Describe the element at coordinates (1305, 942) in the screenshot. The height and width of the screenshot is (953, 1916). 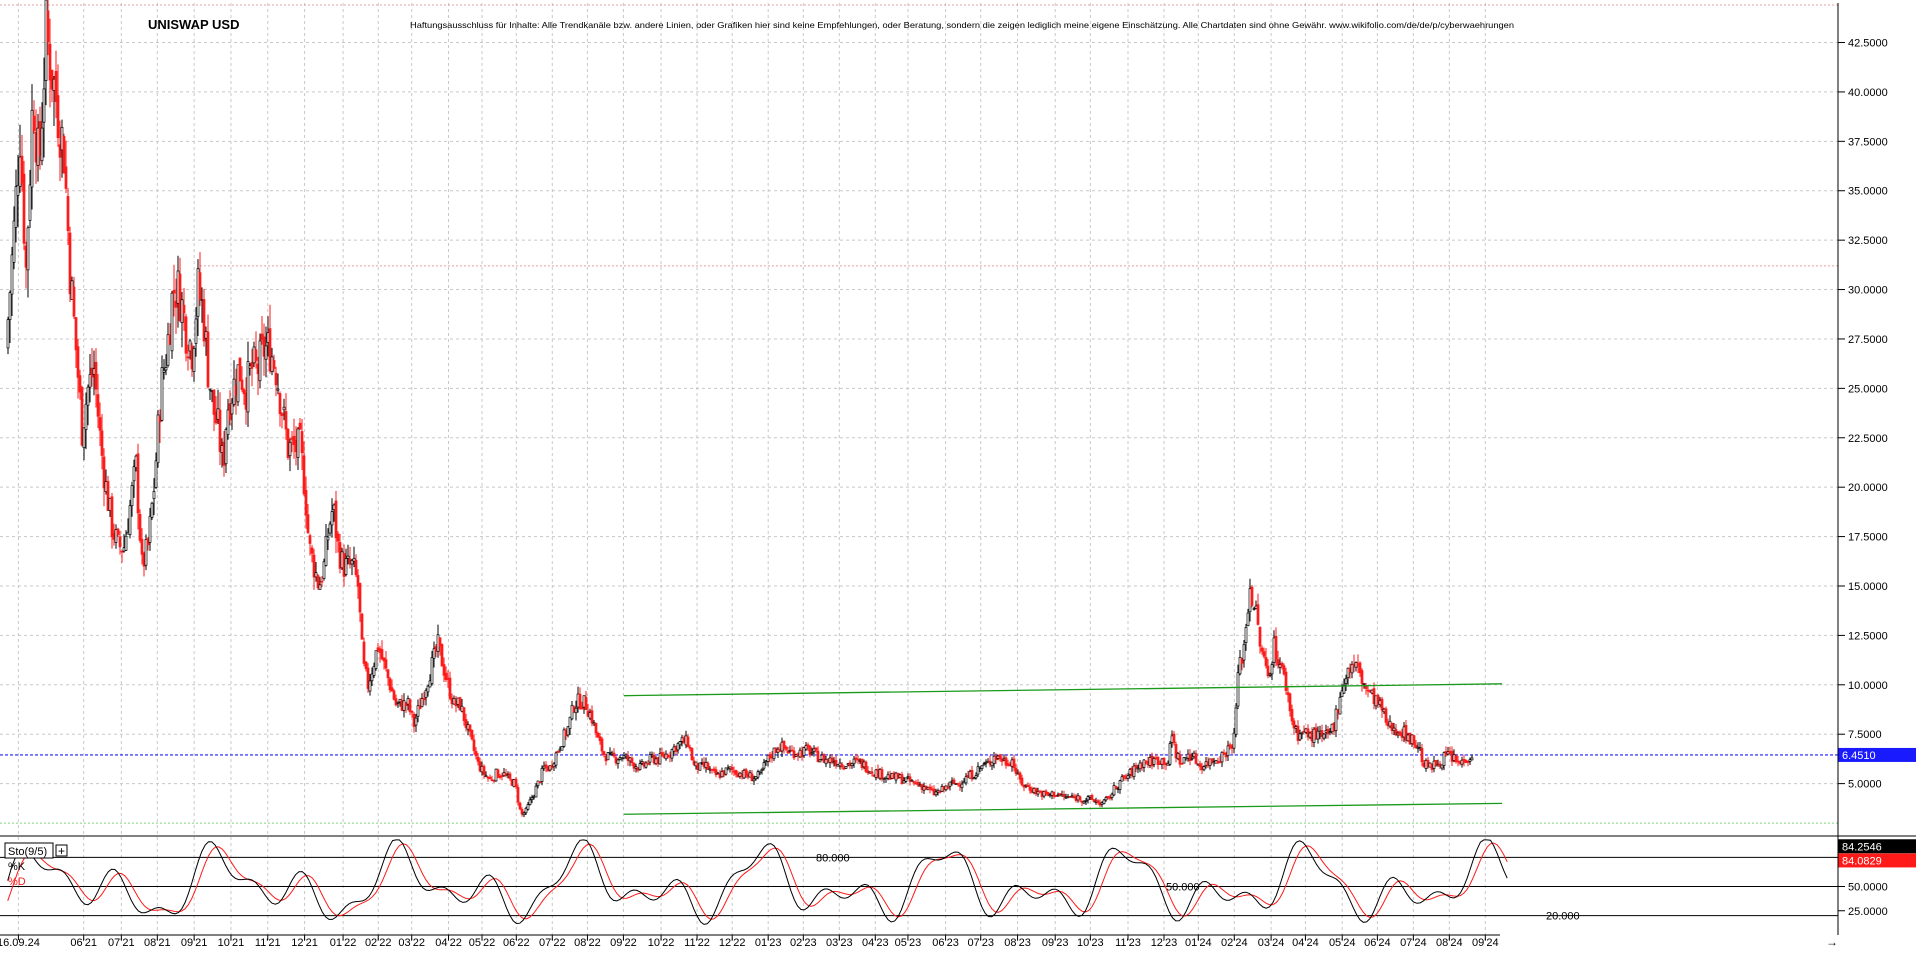
I see `date-tick-label: 04'24` at that location.